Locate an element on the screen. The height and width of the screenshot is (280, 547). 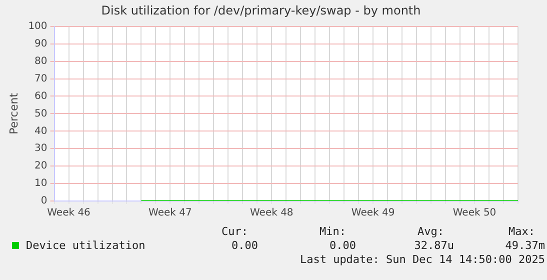
y-tick-label: 70 is located at coordinates (41, 78).